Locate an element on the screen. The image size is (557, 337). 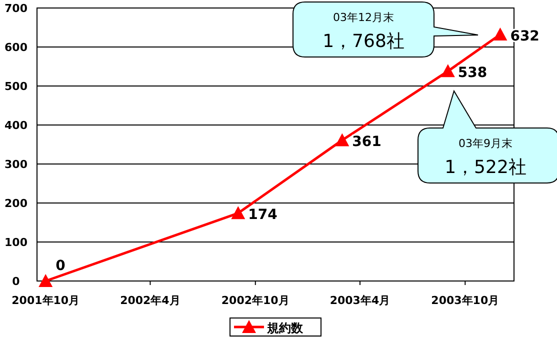
annotation: 03年9月末 1，522社 is located at coordinates (485, 157).